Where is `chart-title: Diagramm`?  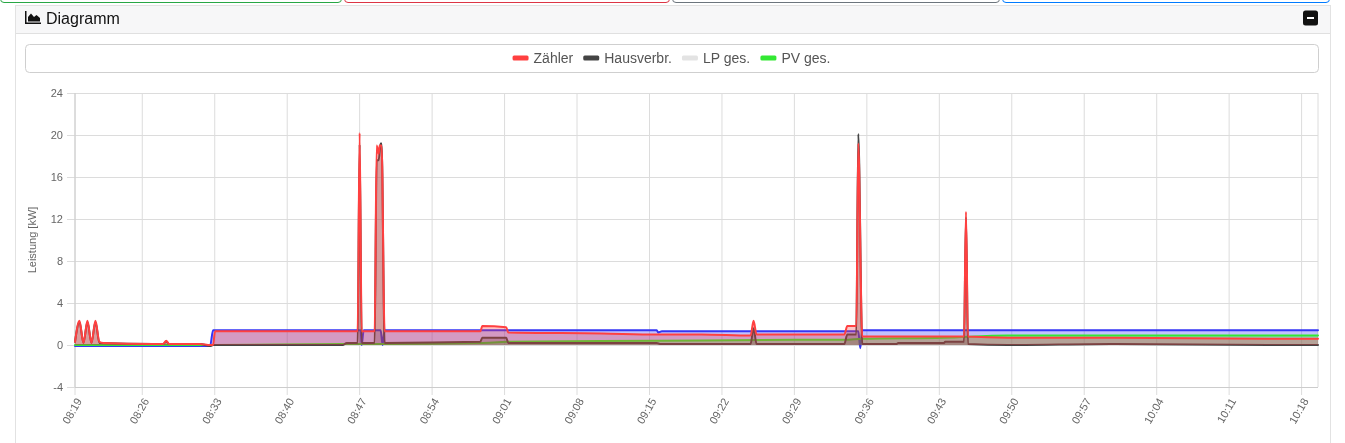 chart-title: Diagramm is located at coordinates (83, 18).